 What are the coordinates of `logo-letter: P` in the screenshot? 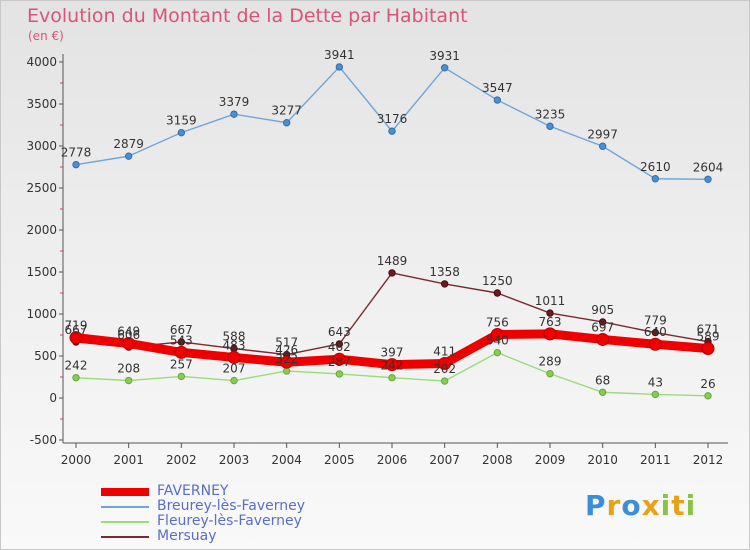 It's located at (596, 505).